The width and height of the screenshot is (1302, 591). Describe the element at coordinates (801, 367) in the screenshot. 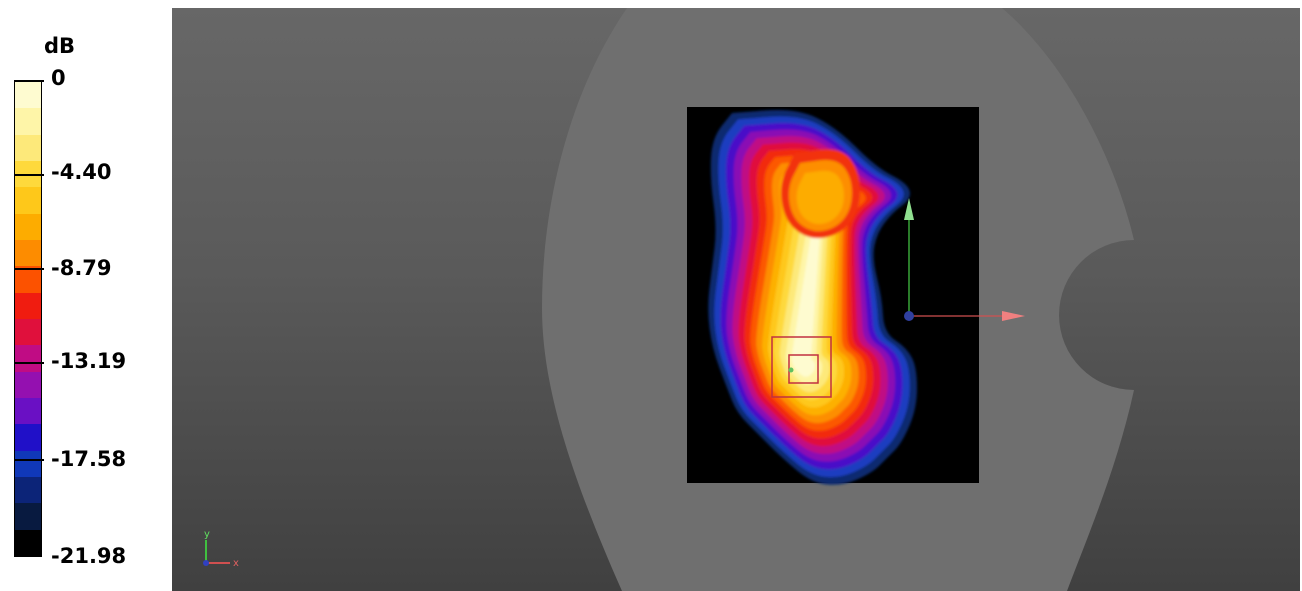

I see `zoom-scan-outer-box` at that location.